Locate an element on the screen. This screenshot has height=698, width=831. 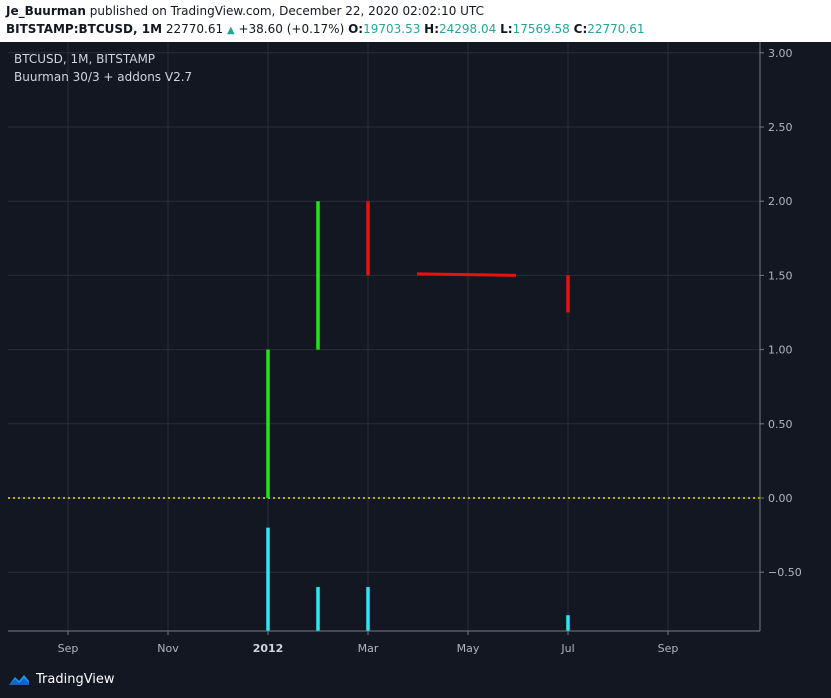
up-arrow-icon: ▲ is located at coordinates (230, 30).